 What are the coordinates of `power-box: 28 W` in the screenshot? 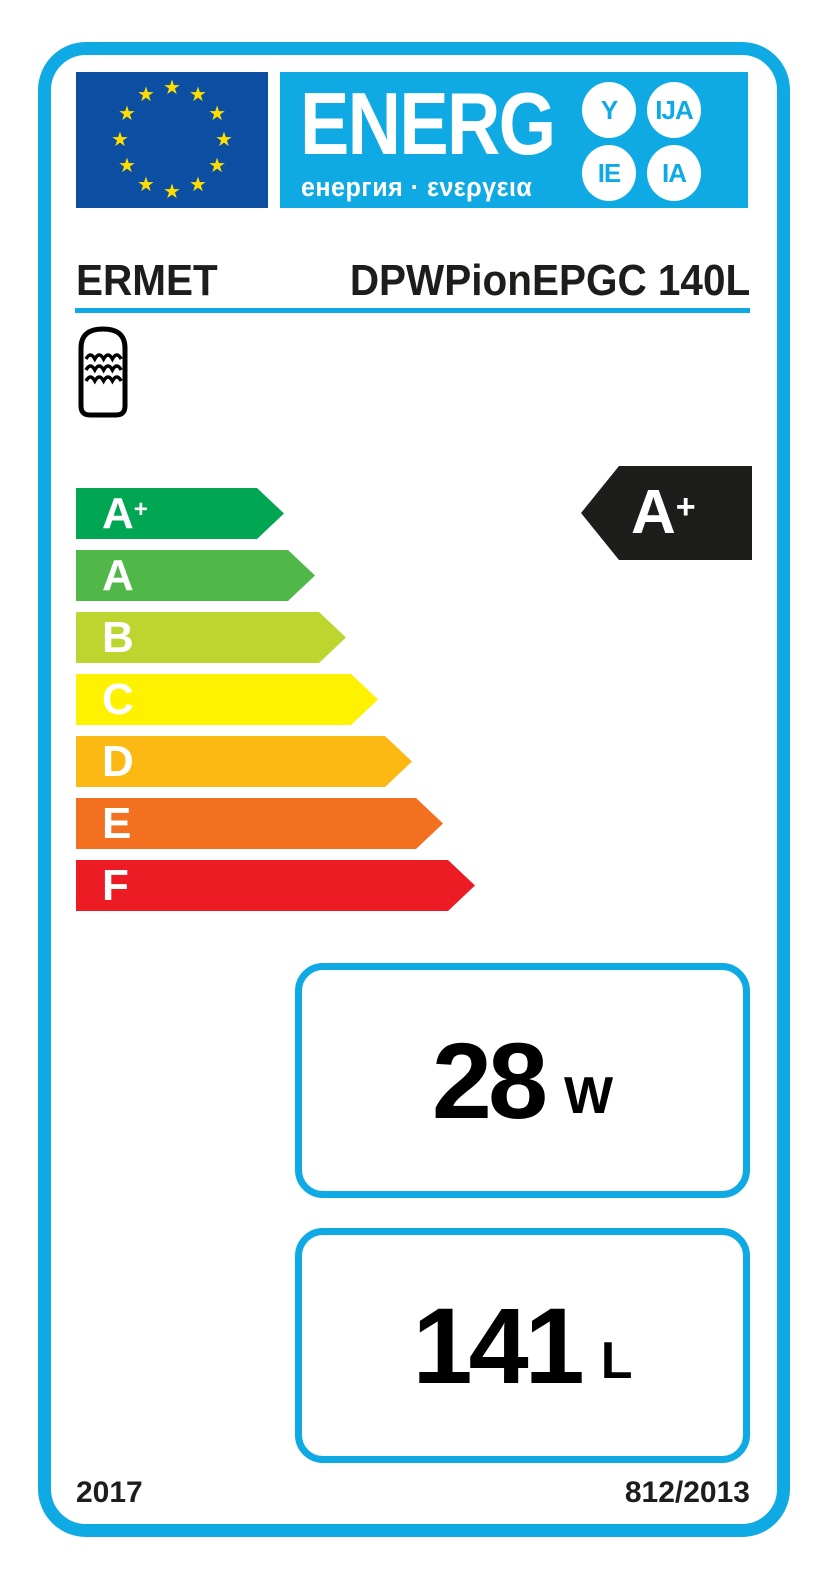 It's located at (522, 1080).